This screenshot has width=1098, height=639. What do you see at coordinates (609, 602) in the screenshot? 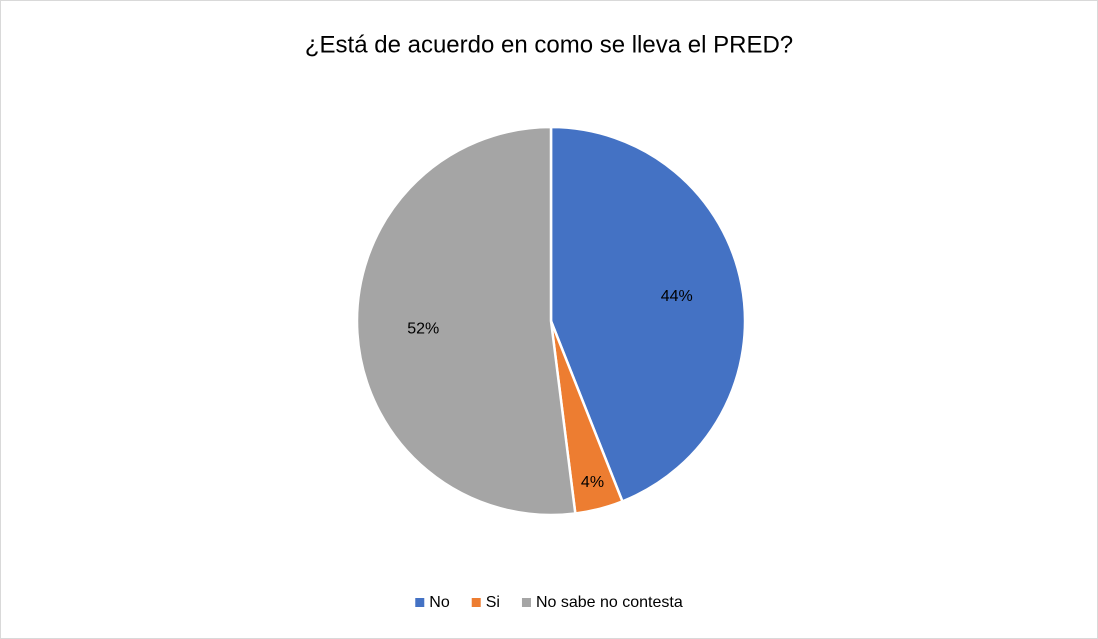
I see `legend-label: No sabe no contesta` at bounding box center [609, 602].